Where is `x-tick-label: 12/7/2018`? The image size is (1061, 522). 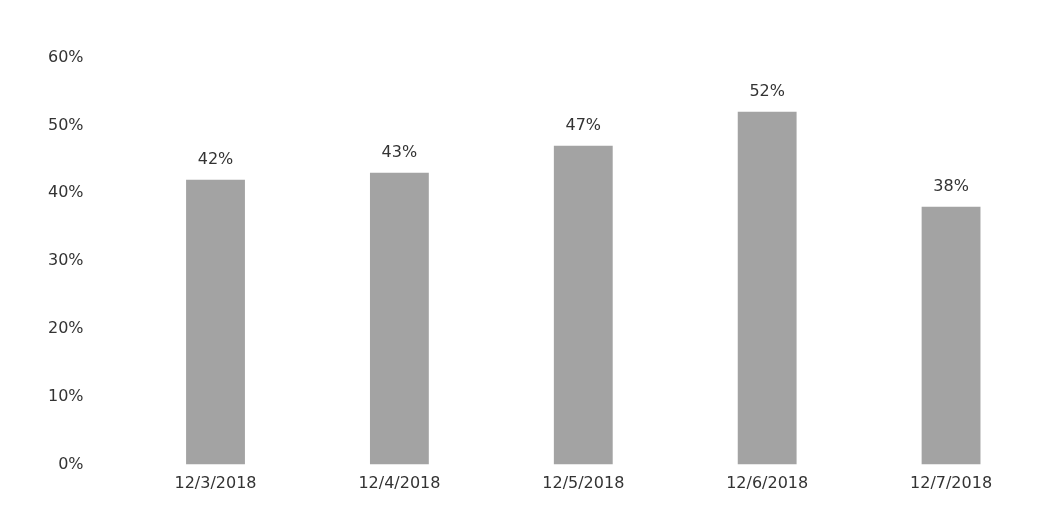
x-tick-label: 12/7/2018 is located at coordinates (951, 483).